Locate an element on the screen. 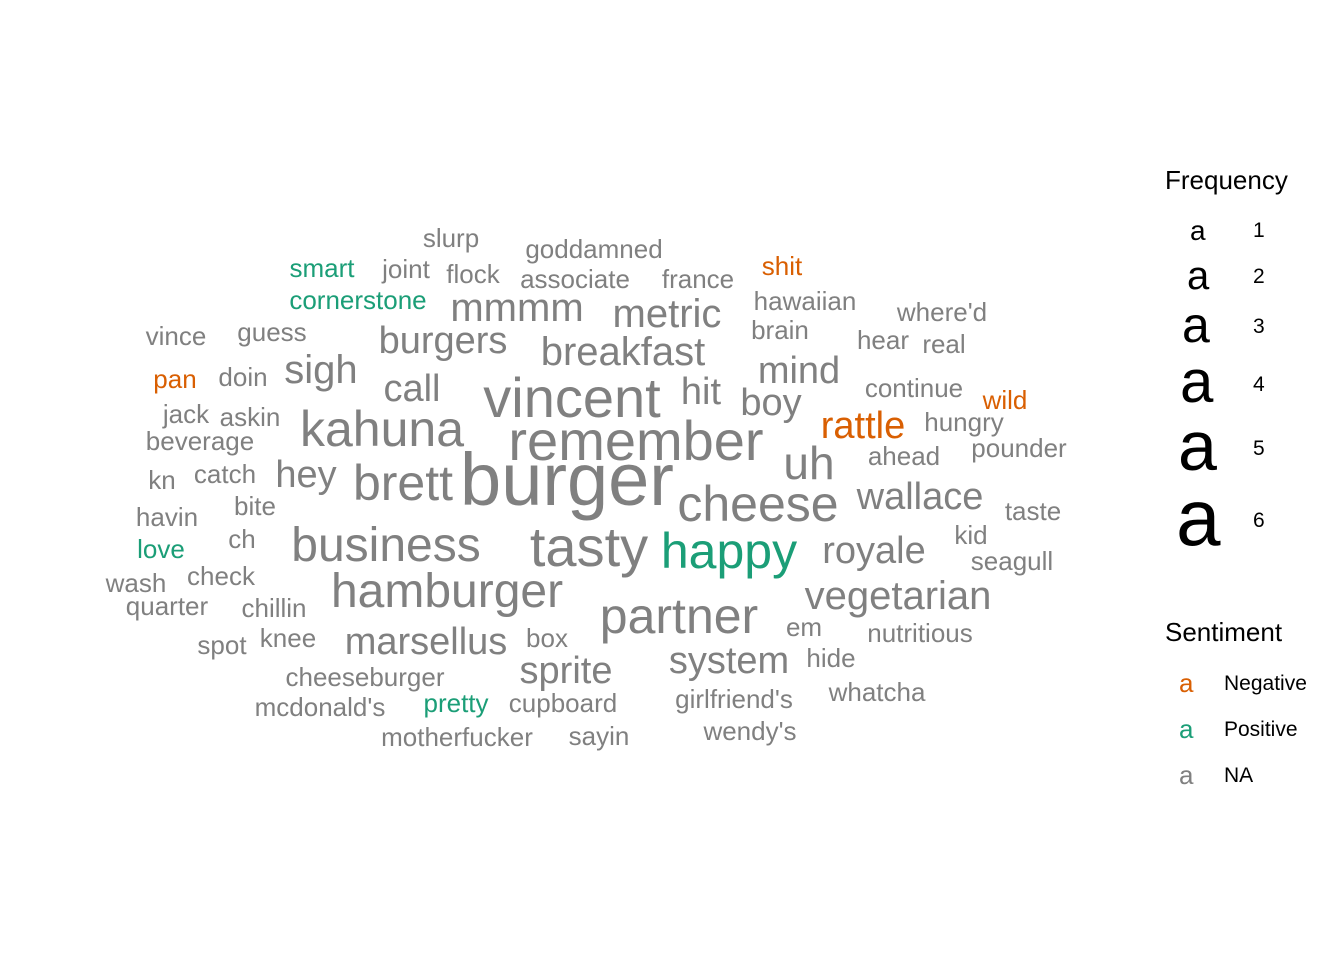  word-call: call is located at coordinates (411, 389).